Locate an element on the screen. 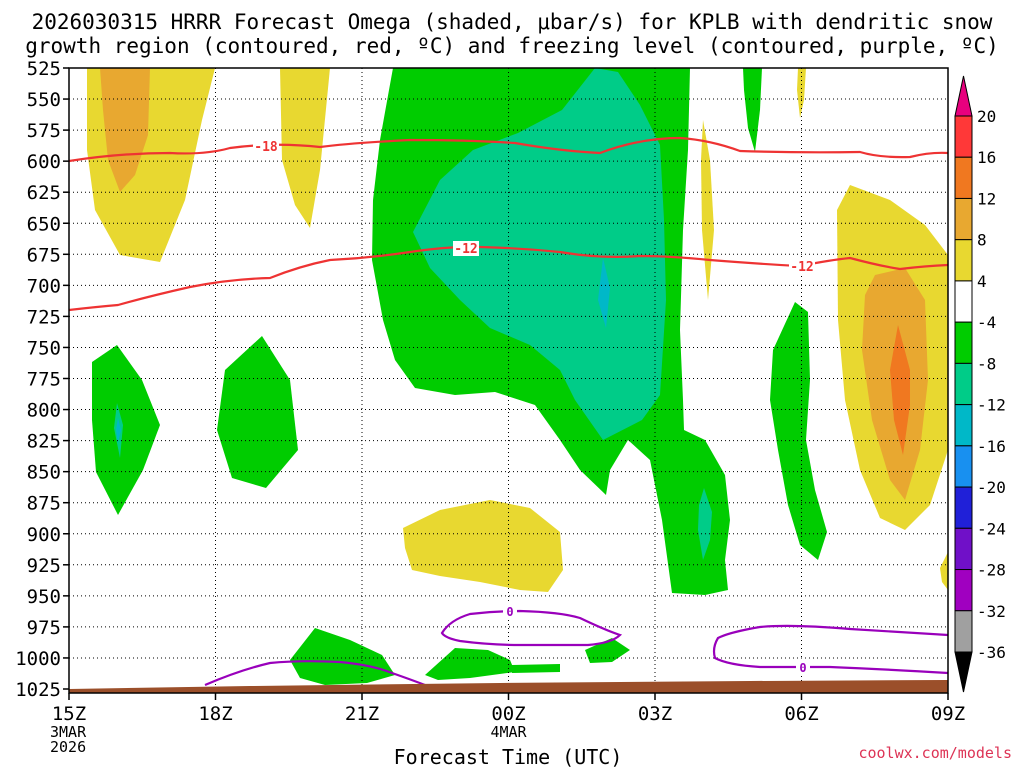 Image resolution: width=1024 pixels, height=768 pixels. x-date-label: 3MAR is located at coordinates (68, 732).